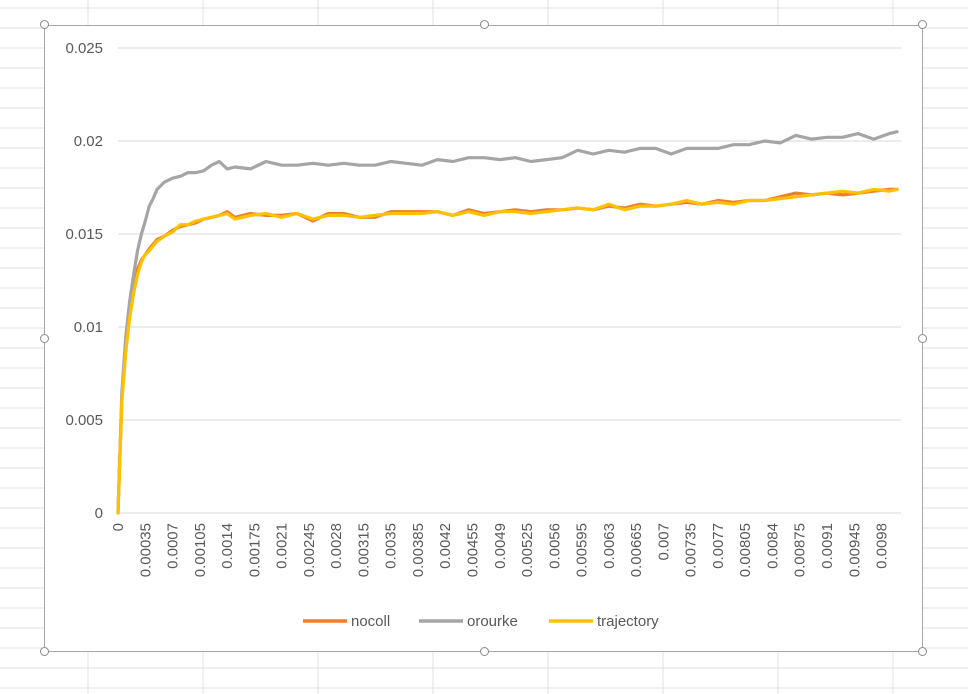  I want to click on x-tick-label: 0.0098, so click(882, 546).